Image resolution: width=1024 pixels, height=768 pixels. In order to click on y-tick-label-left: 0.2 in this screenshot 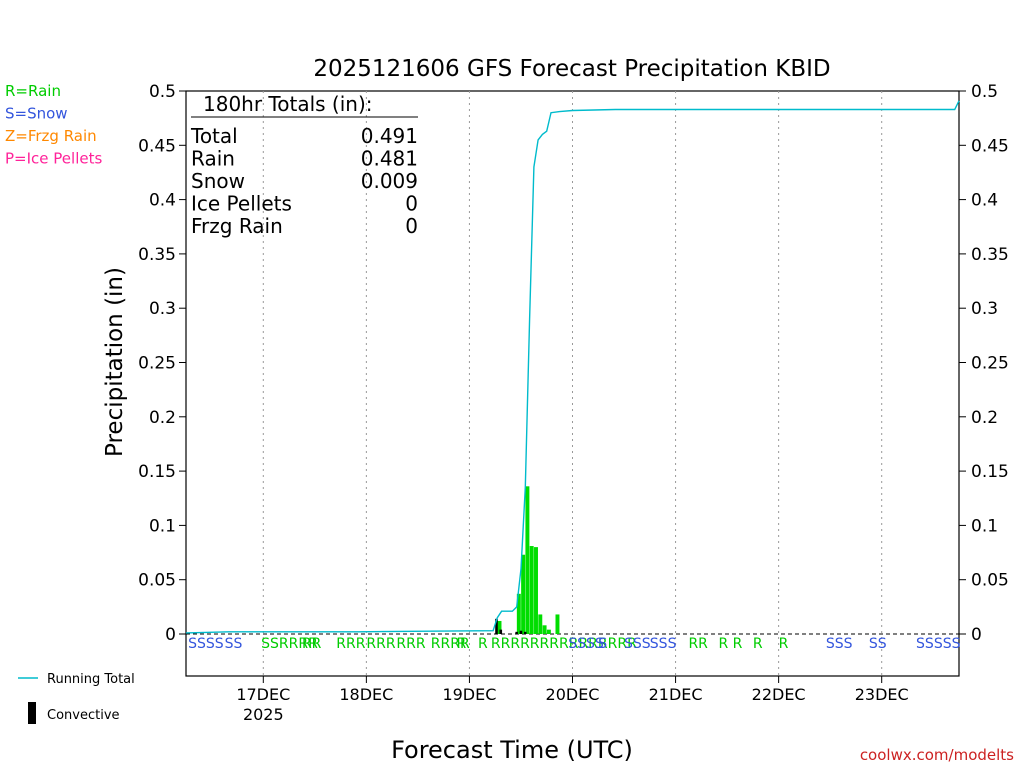, I will do `click(162, 418)`.